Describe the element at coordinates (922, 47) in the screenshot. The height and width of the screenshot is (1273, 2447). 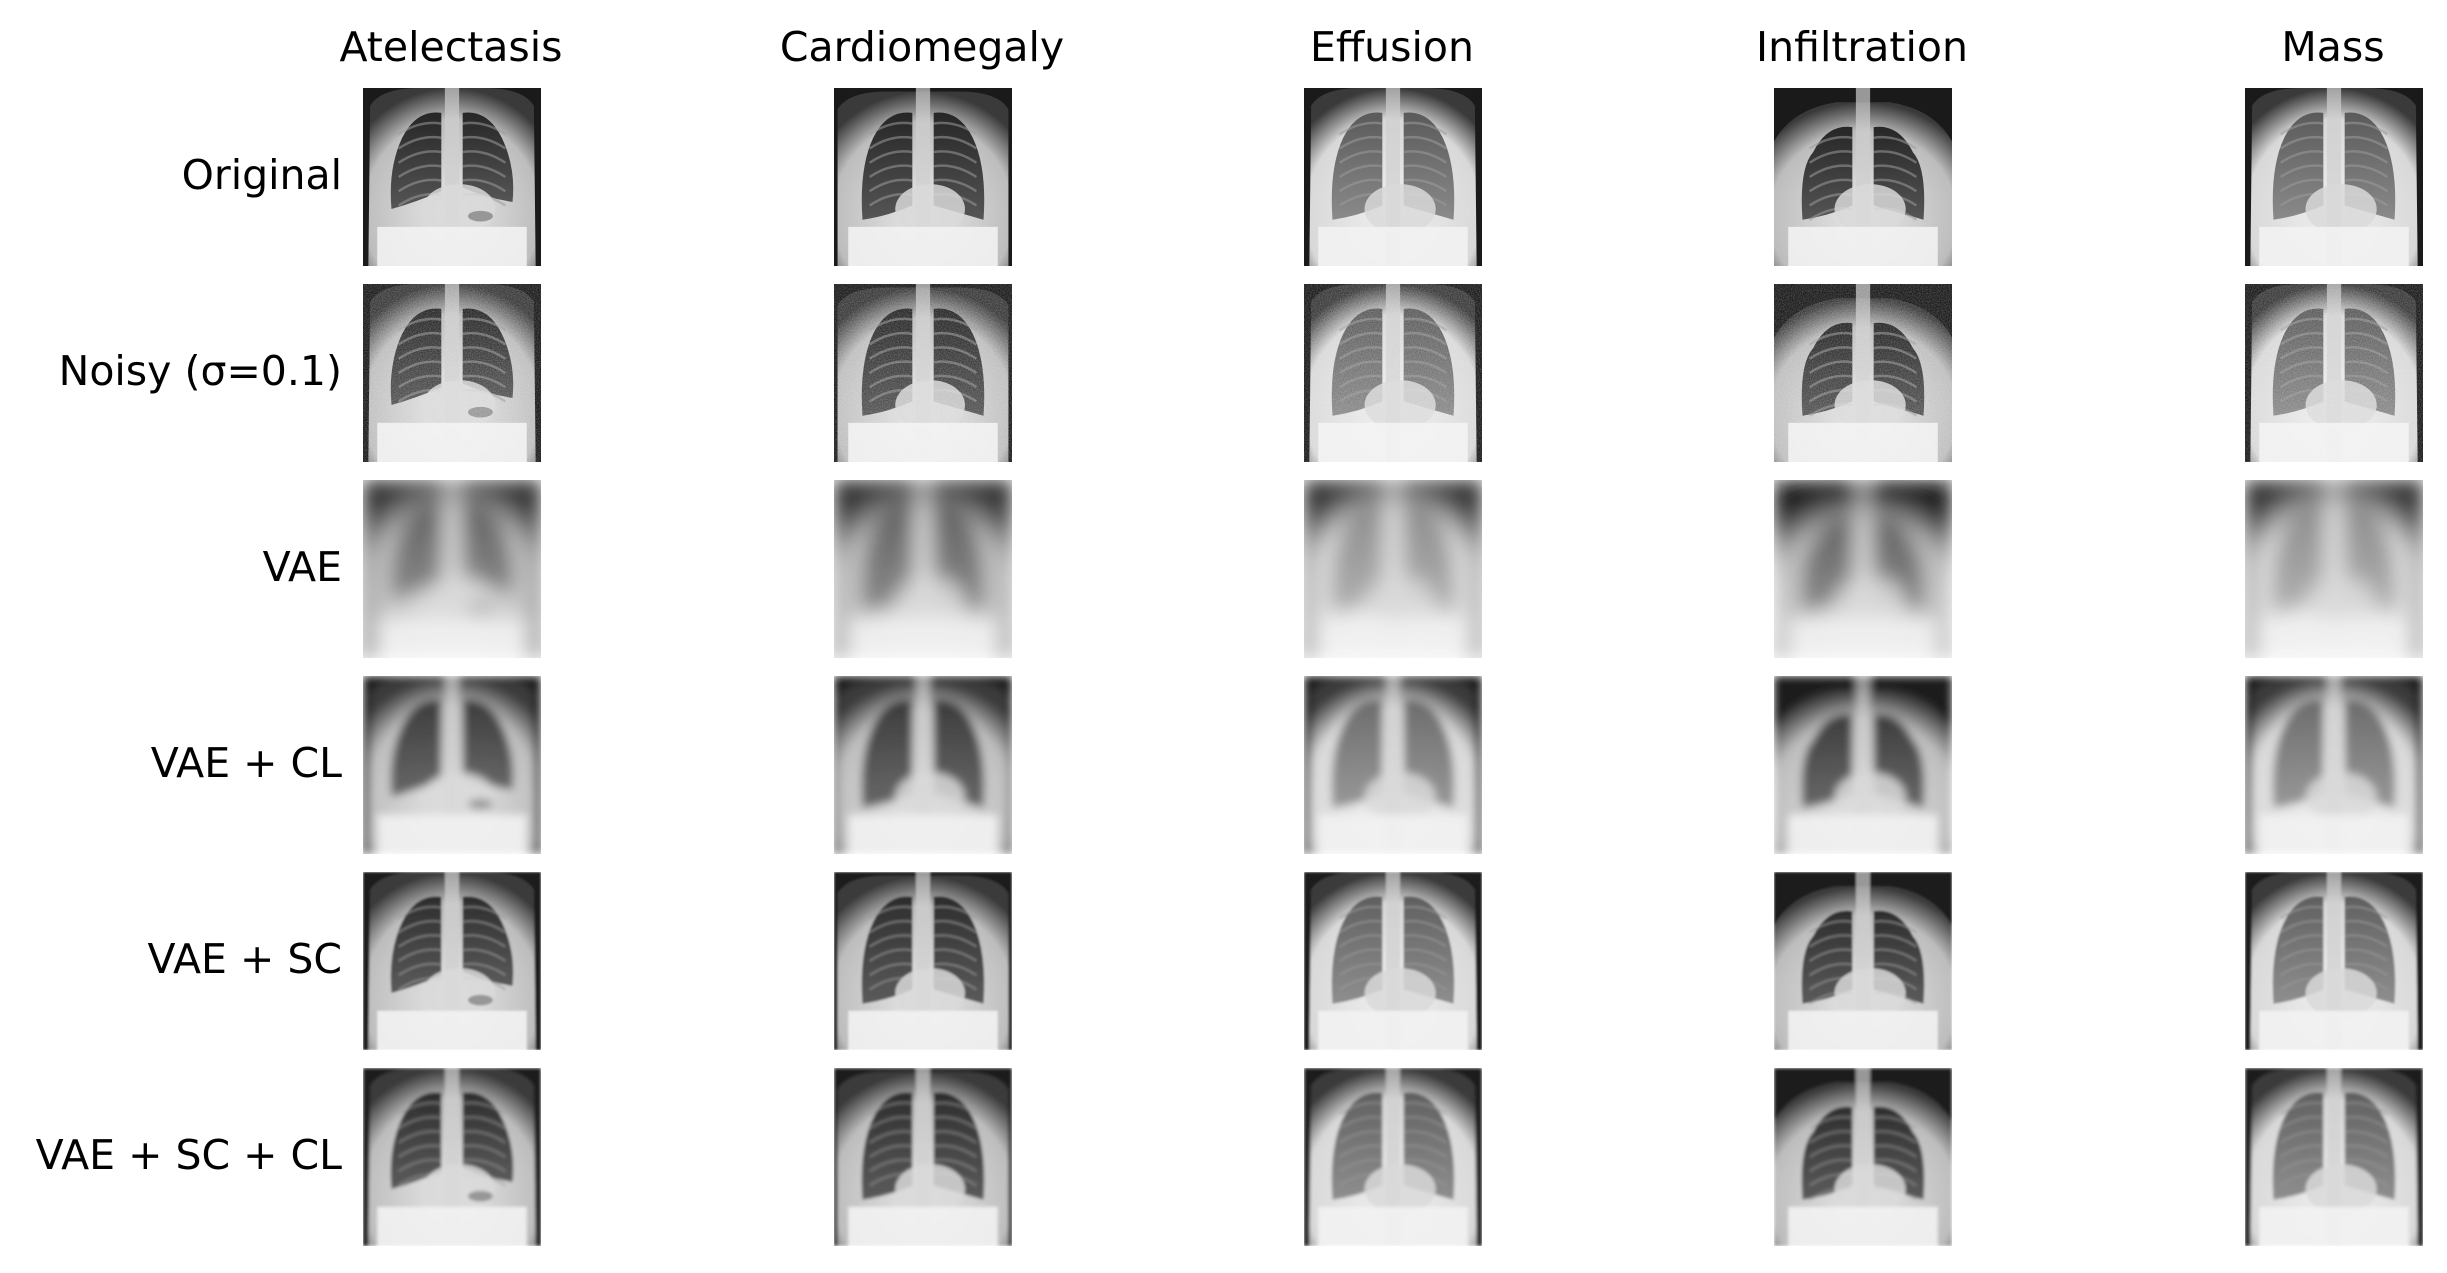
I see `column-title-cardiomegaly: Cardiomegaly` at that location.